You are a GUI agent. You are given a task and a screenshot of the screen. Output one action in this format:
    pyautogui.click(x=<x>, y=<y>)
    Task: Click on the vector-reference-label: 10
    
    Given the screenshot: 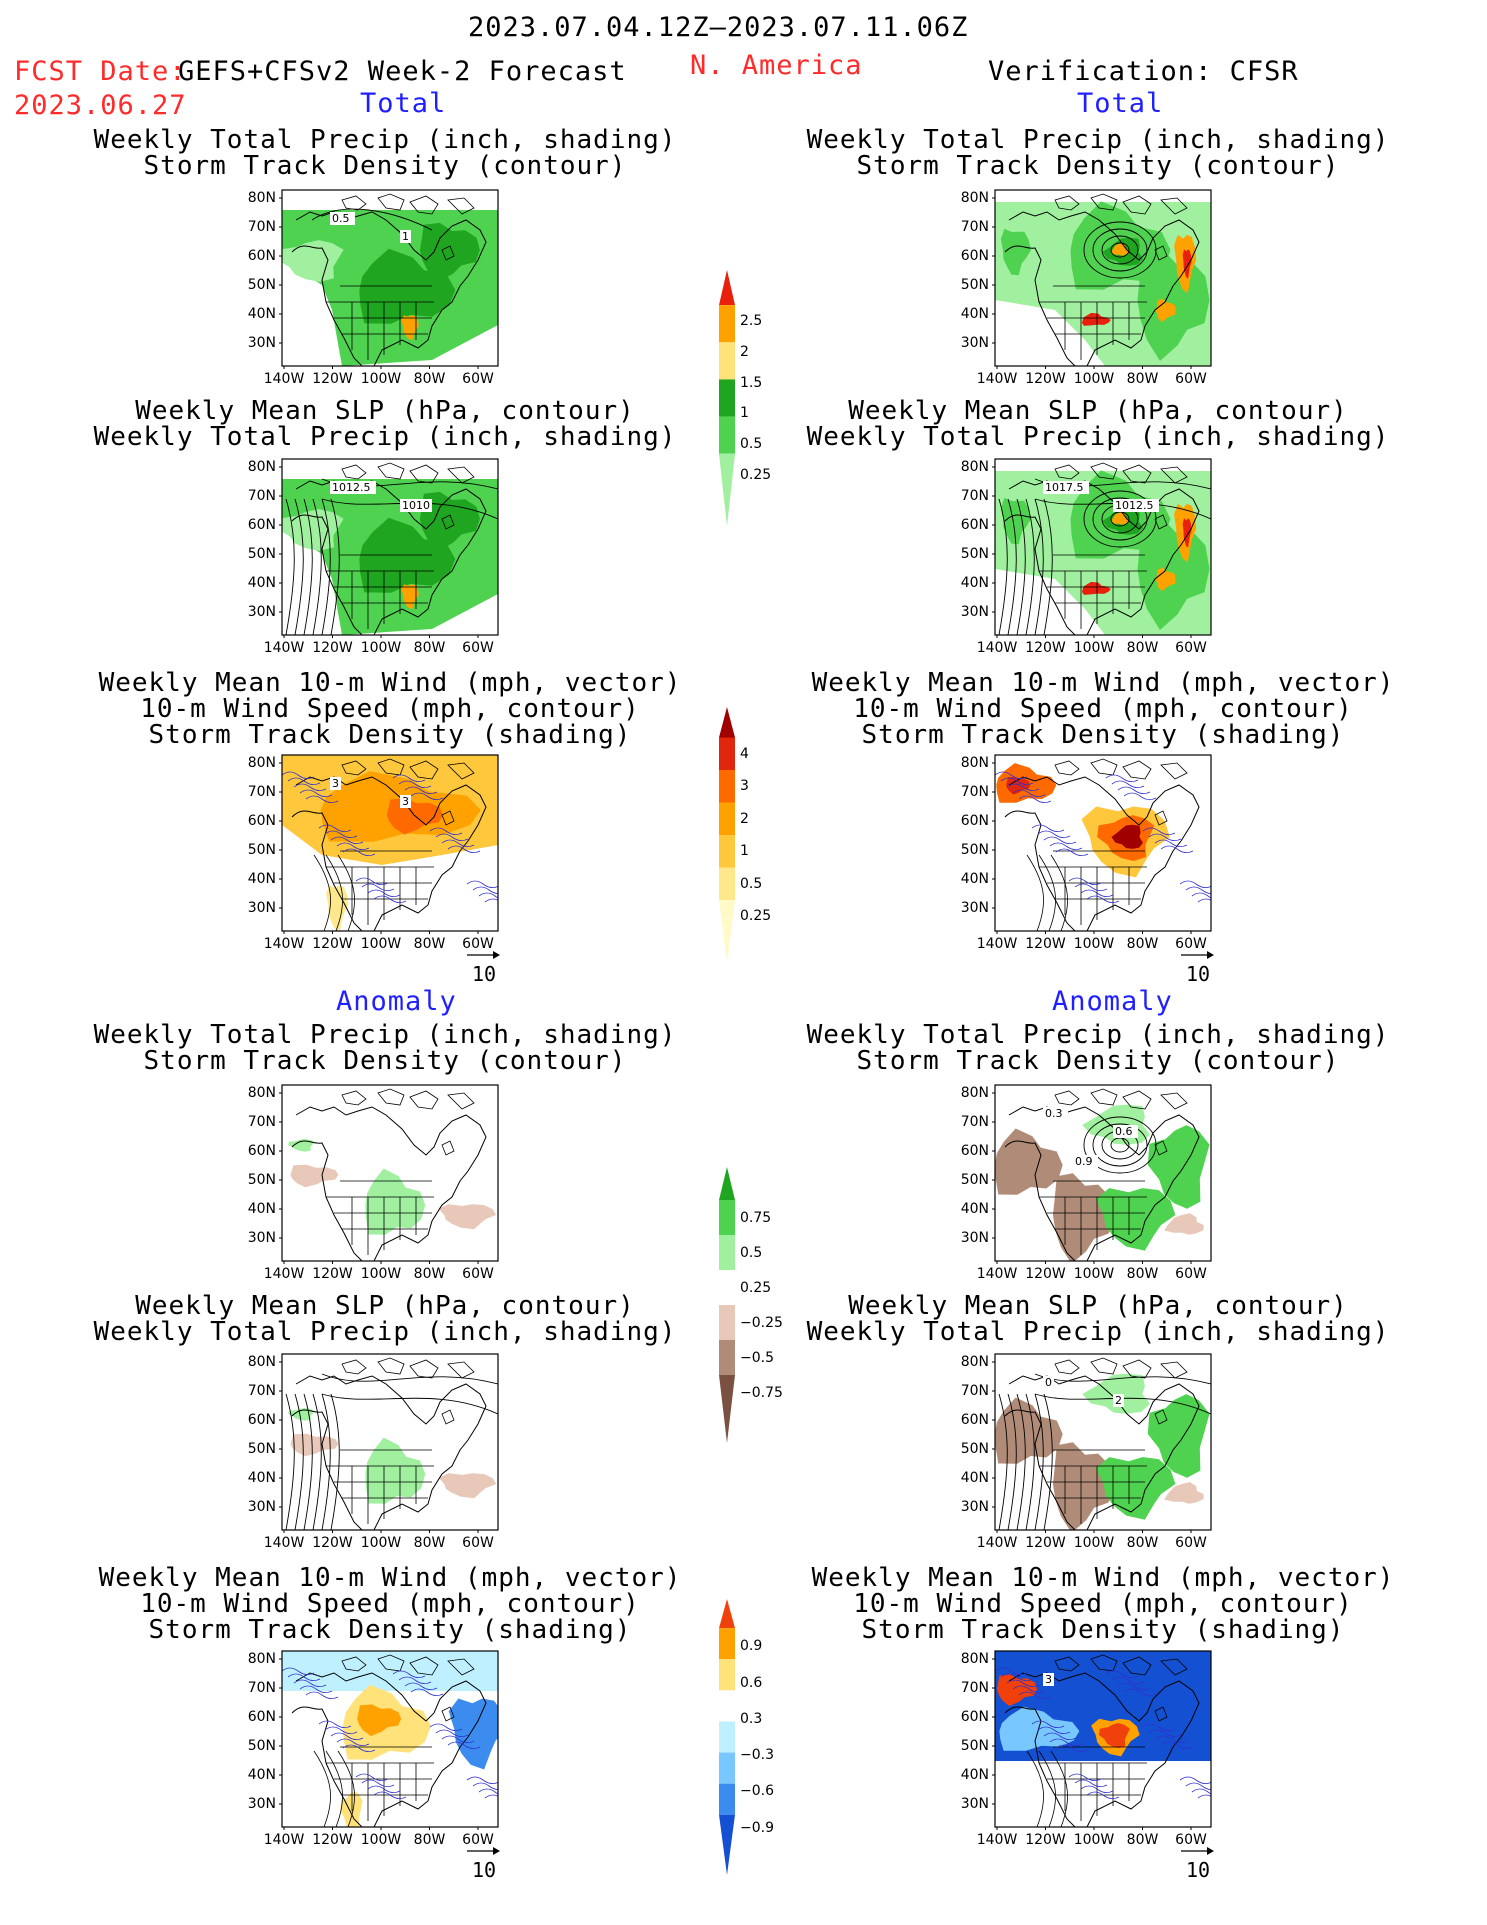 What is the action you would take?
    pyautogui.click(x=484, y=1870)
    